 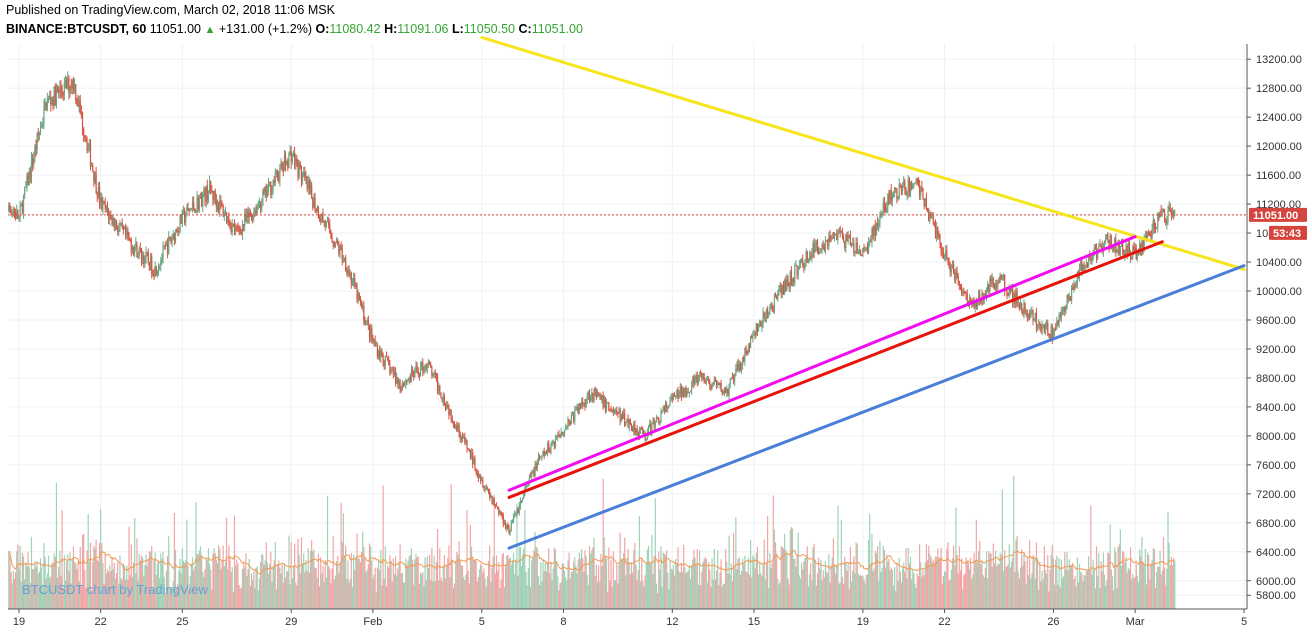 I want to click on price-tick-label: 6400.00, so click(x=1276, y=553).